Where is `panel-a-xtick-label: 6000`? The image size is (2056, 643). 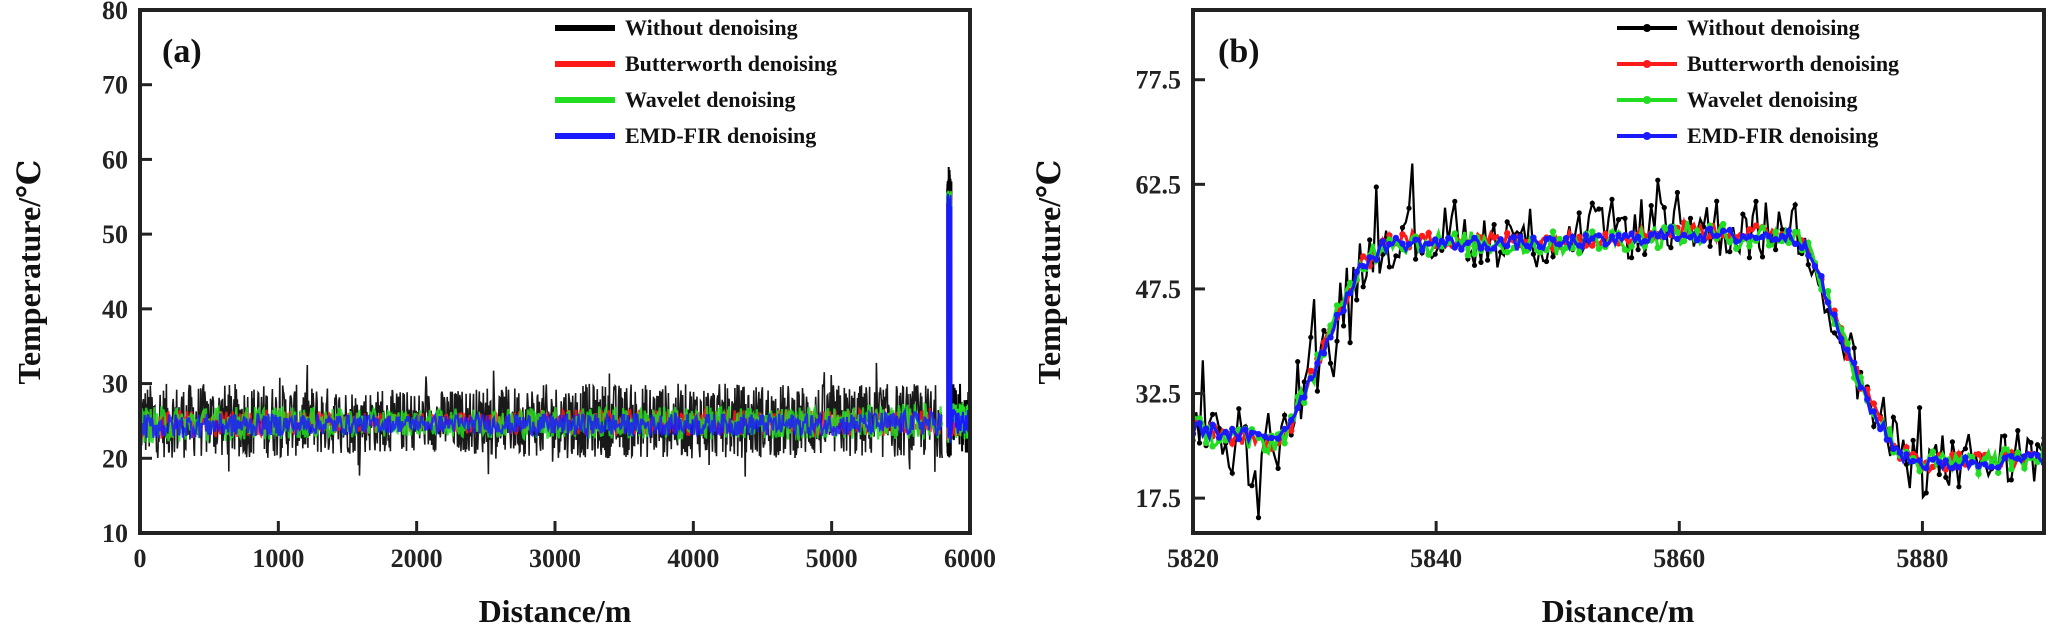 panel-a-xtick-label: 6000 is located at coordinates (970, 558).